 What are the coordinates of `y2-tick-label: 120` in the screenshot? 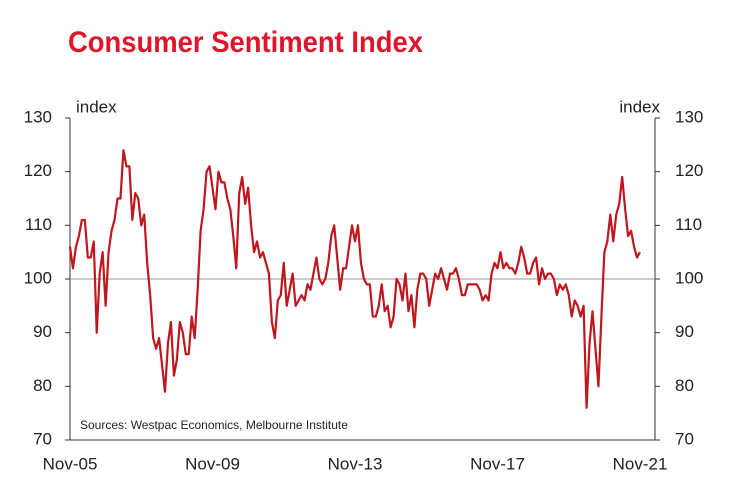 It's located at (689, 170).